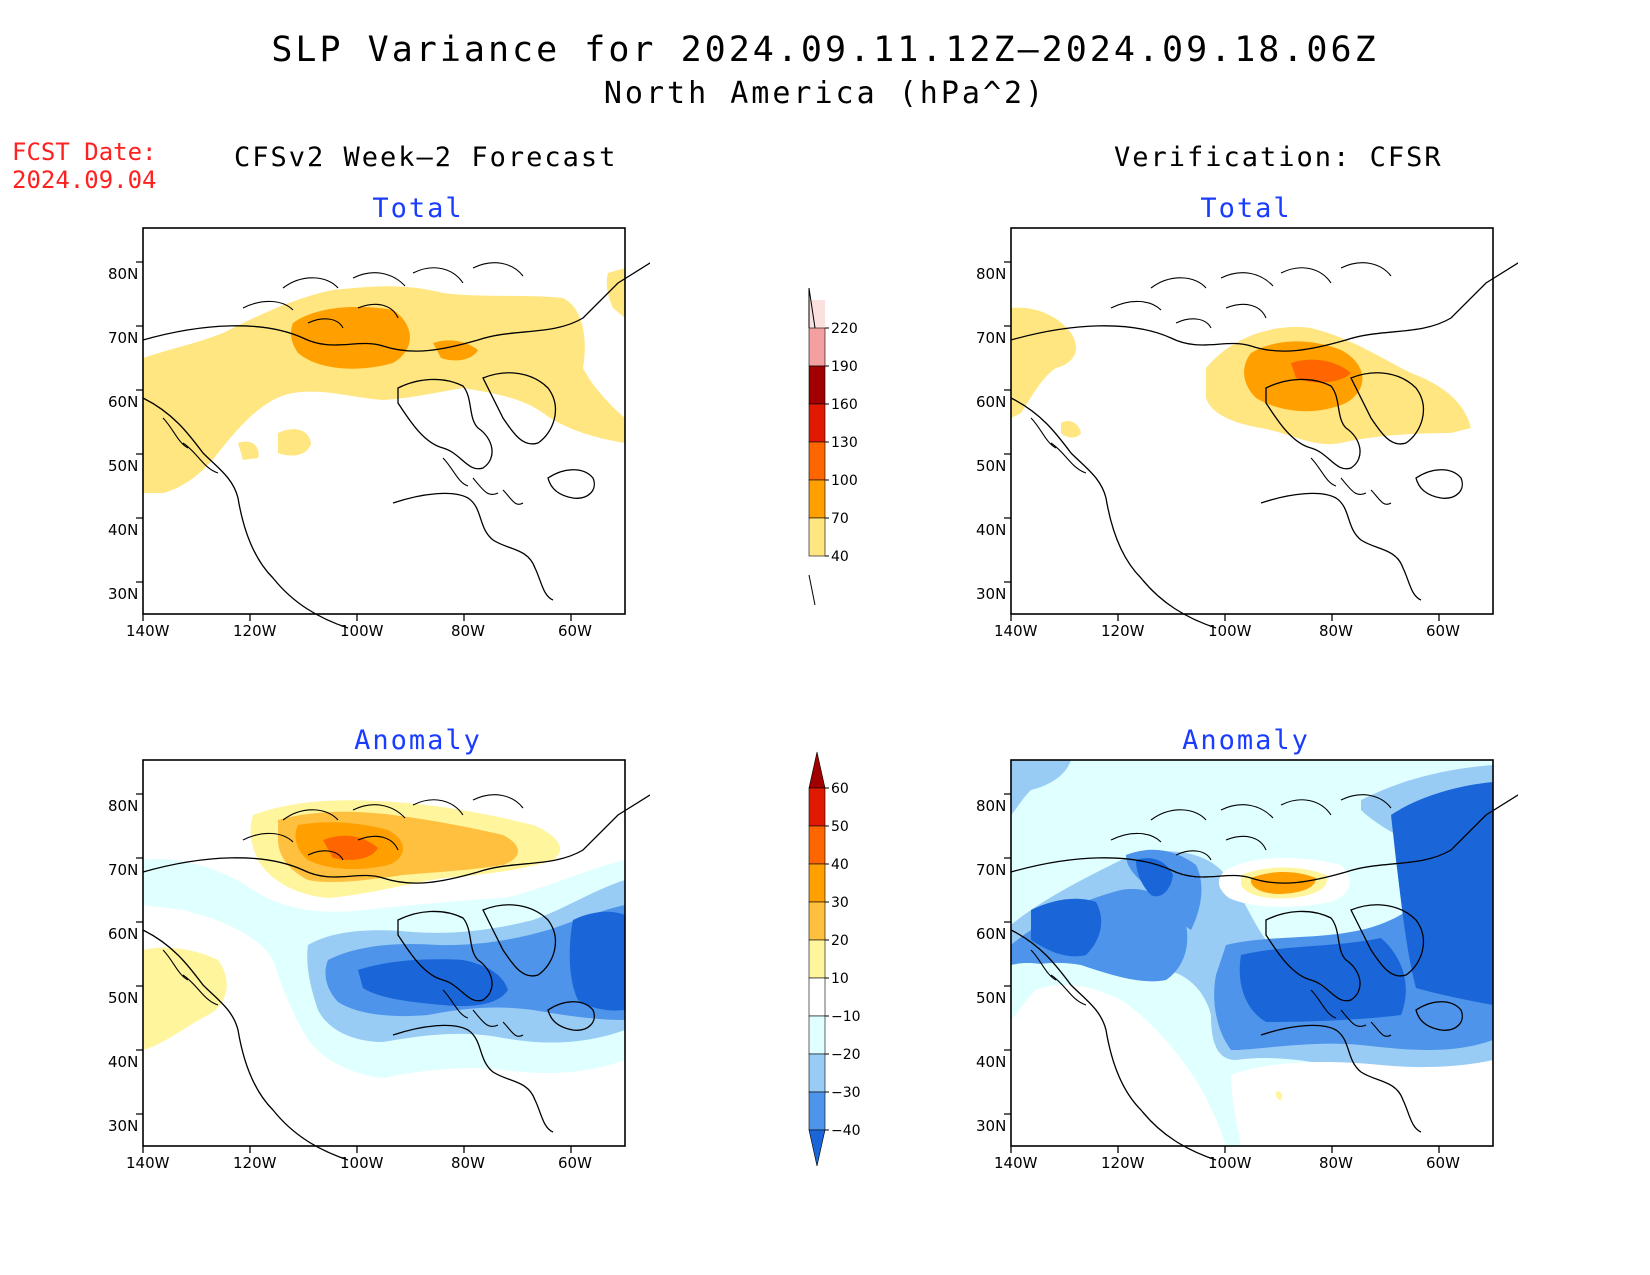 The width and height of the screenshot is (1650, 1275). I want to click on colorbar-anomaly-label: 30, so click(840, 903).